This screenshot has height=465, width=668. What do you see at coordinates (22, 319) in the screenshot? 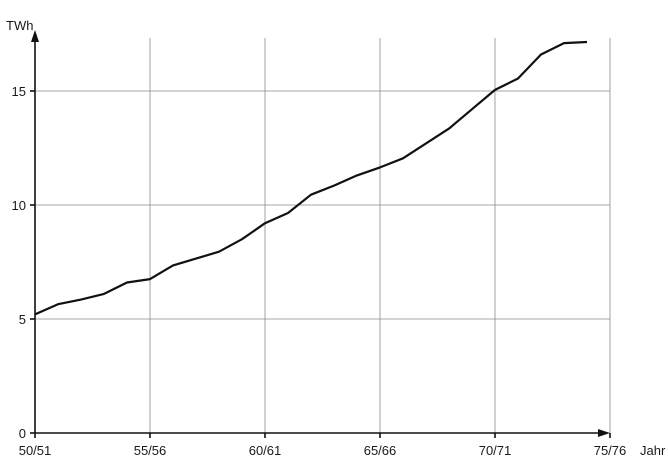
I see `y-tick-label: 5` at bounding box center [22, 319].